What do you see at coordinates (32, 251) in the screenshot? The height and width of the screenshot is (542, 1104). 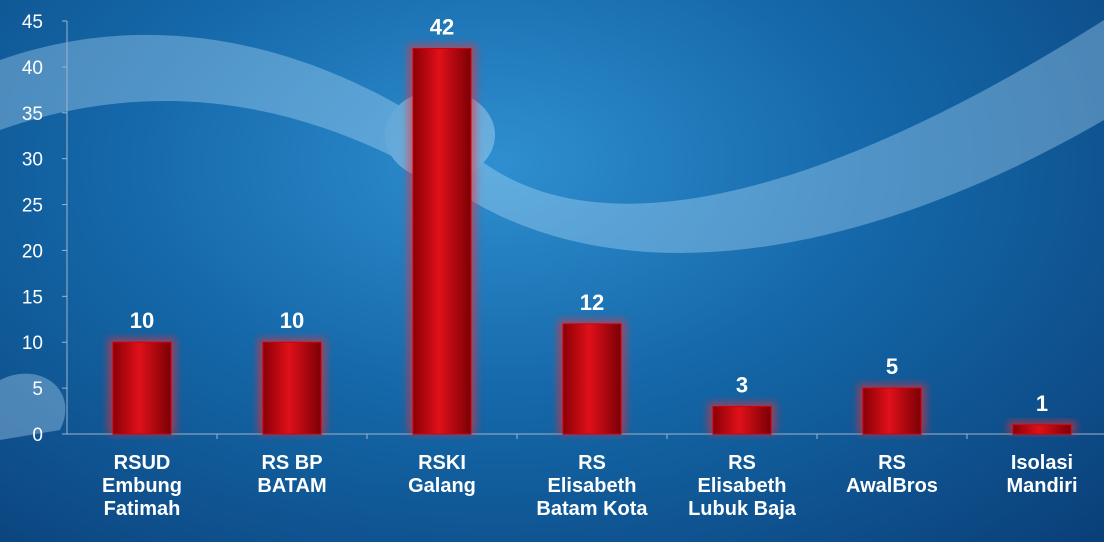 I see `y-tick-label: 20` at bounding box center [32, 251].